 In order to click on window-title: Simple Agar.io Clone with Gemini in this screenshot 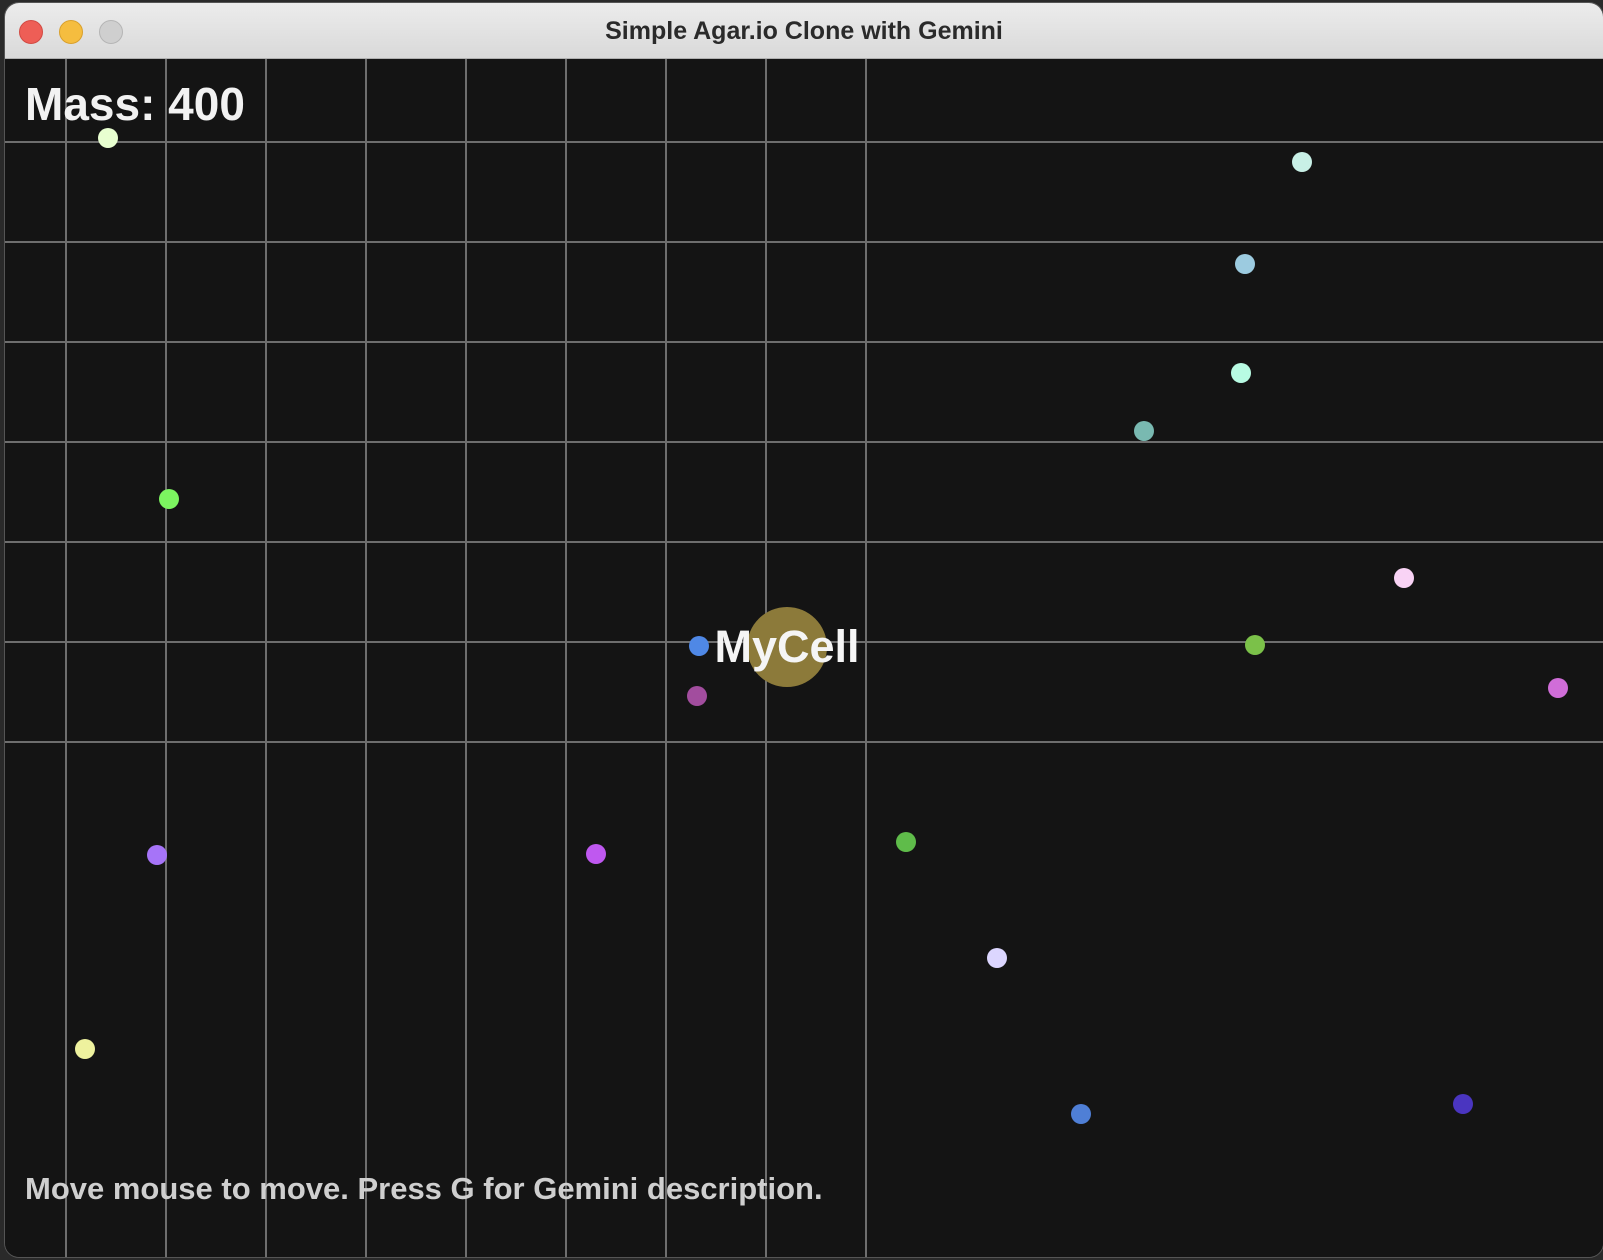, I will do `click(804, 31)`.